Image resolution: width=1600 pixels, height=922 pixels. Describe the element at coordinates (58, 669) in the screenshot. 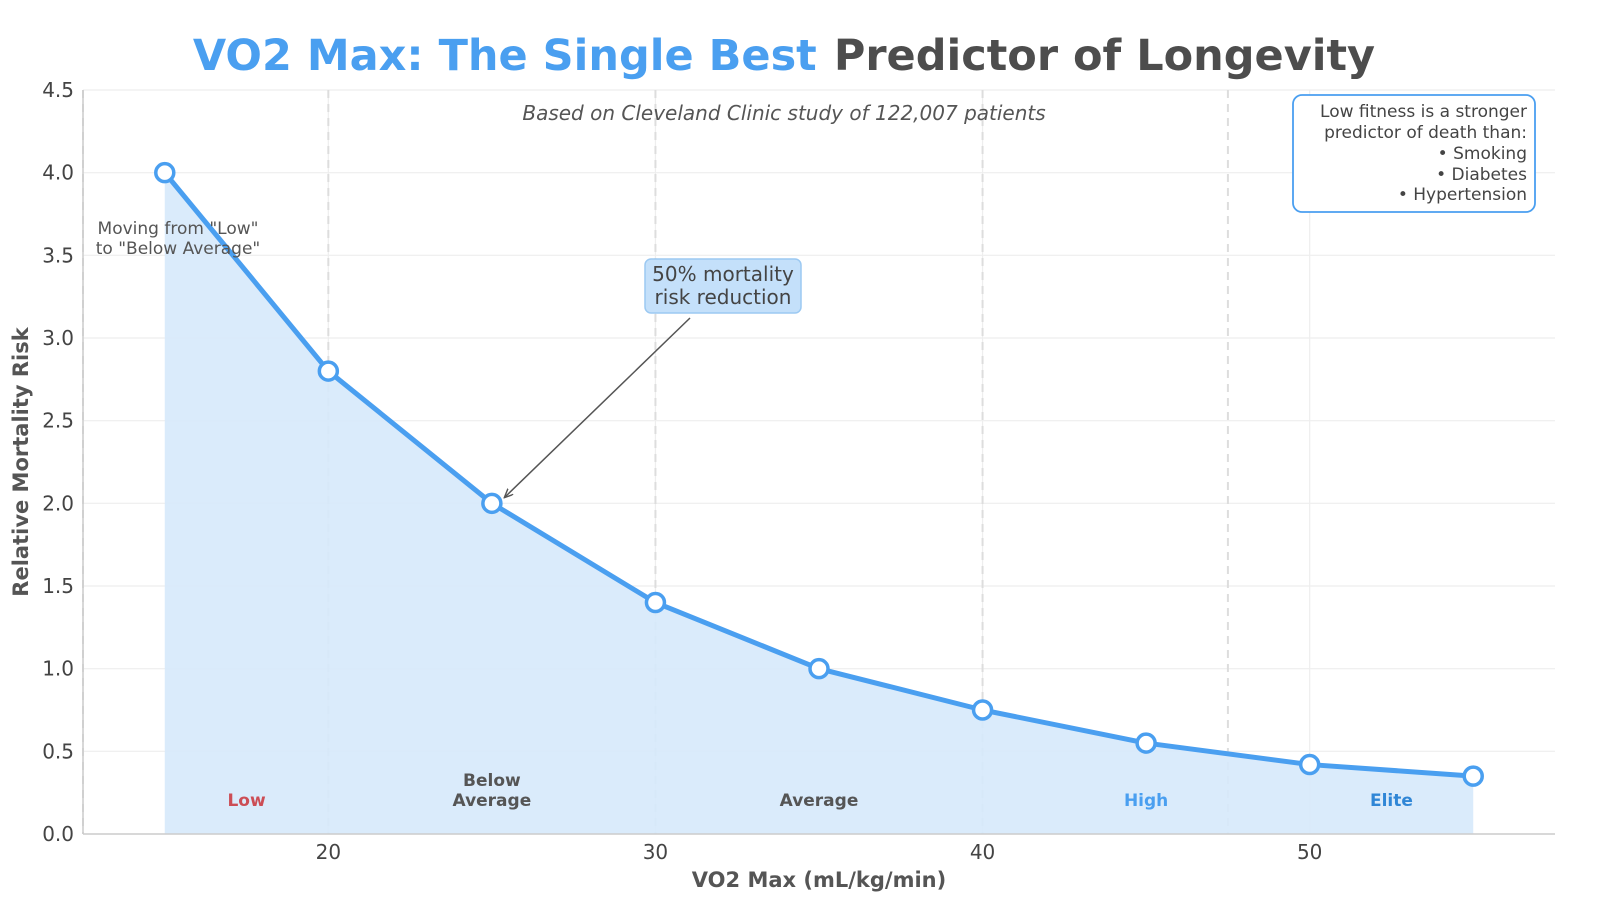

I see `y-tick-label: 1.0` at that location.